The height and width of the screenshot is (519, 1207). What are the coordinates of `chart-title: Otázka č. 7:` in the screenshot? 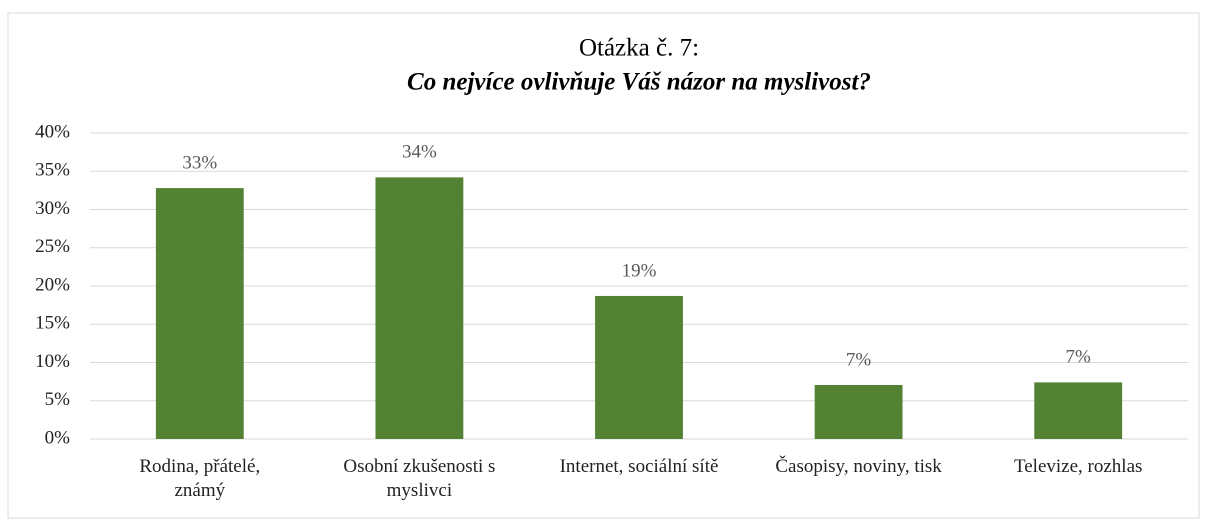 It's located at (639, 48).